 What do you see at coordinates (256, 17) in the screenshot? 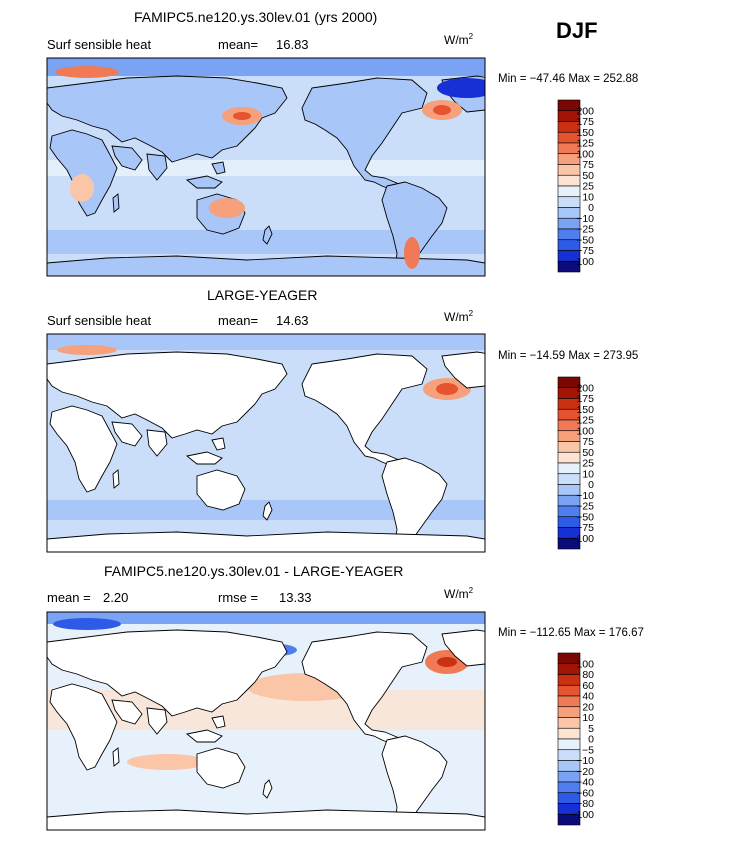
I see `panel-1-title: FAMIPC5.ne120.ys.30lev.01 (yrs 2000)` at bounding box center [256, 17].